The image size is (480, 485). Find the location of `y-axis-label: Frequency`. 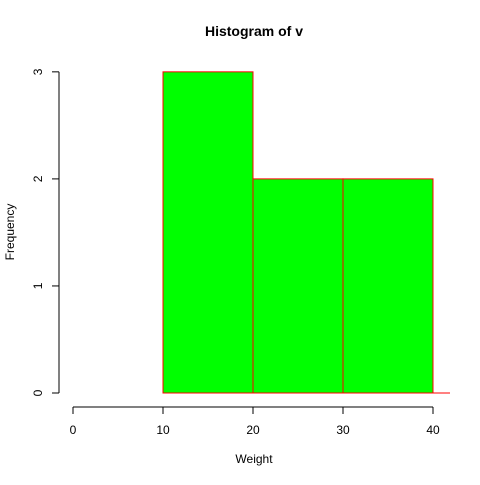

y-axis-label: Frequency is located at coordinates (10, 232).